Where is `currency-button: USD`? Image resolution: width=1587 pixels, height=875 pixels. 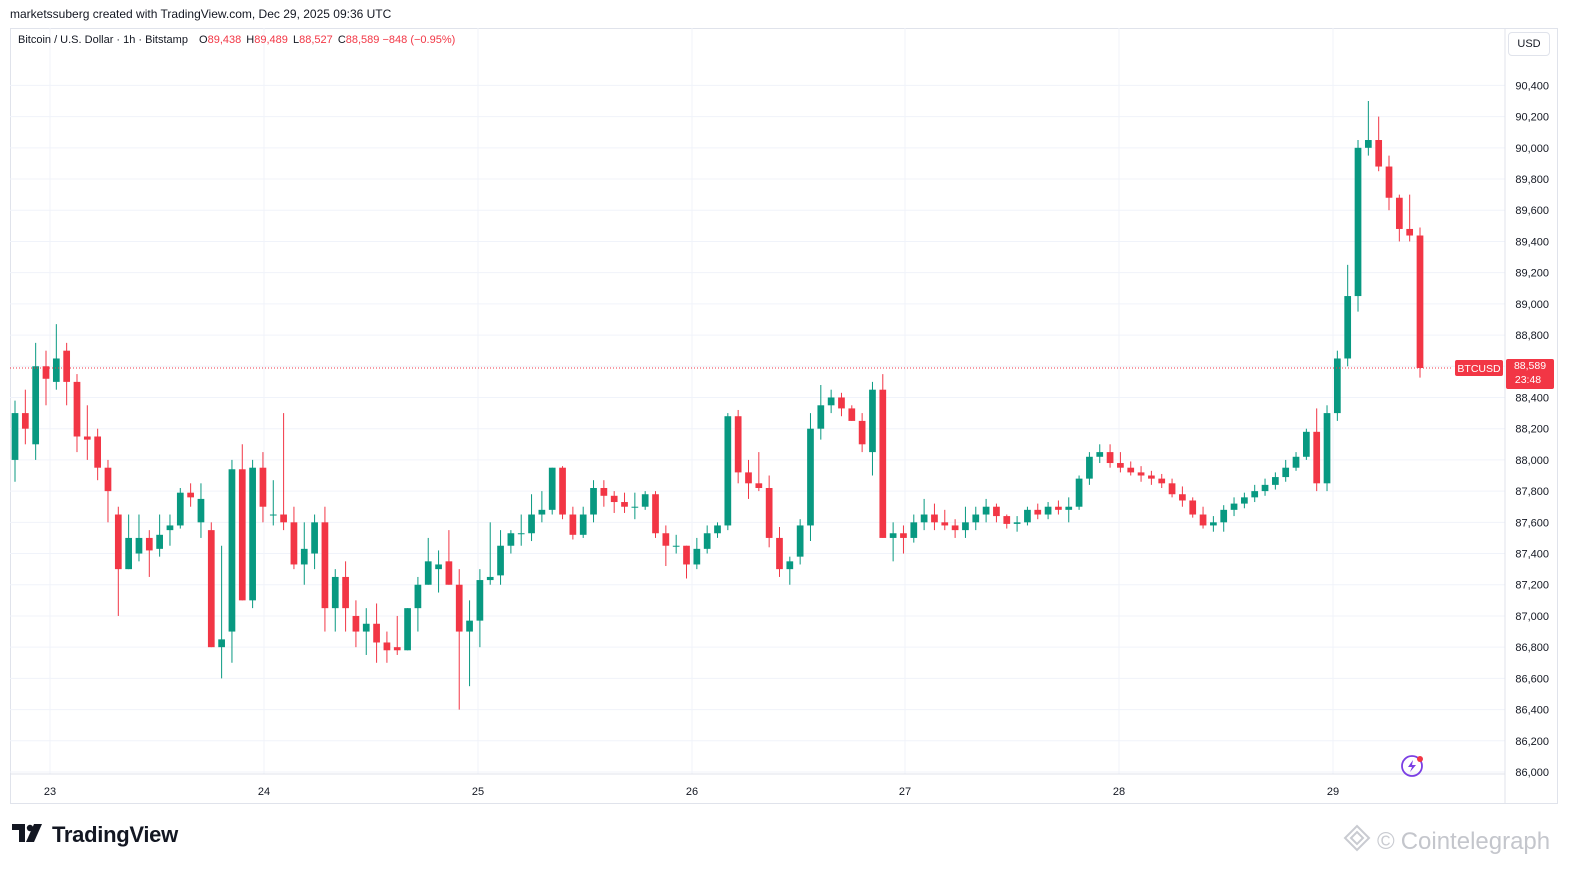
currency-button: USD is located at coordinates (1529, 44).